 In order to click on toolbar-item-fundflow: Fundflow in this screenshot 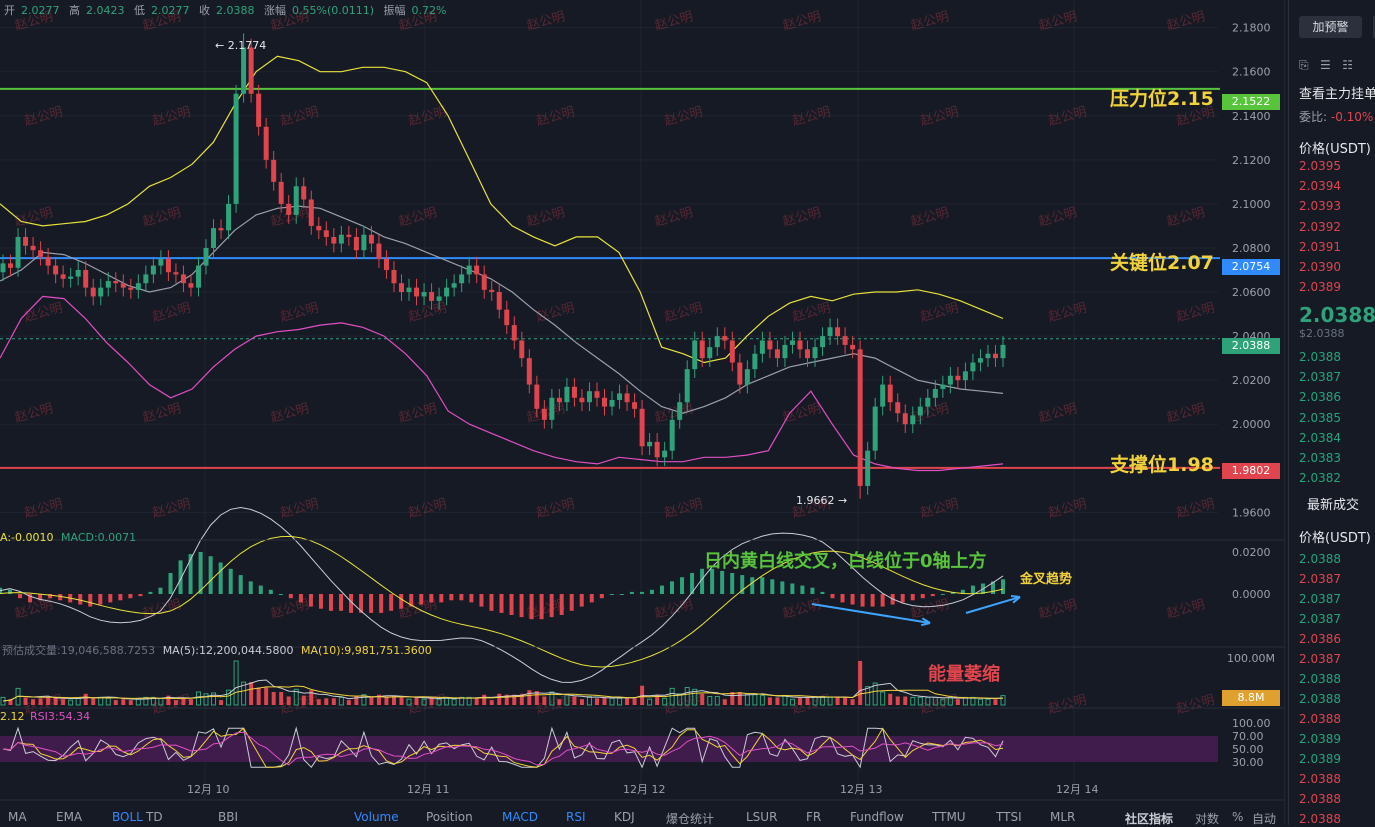, I will do `click(877, 817)`.